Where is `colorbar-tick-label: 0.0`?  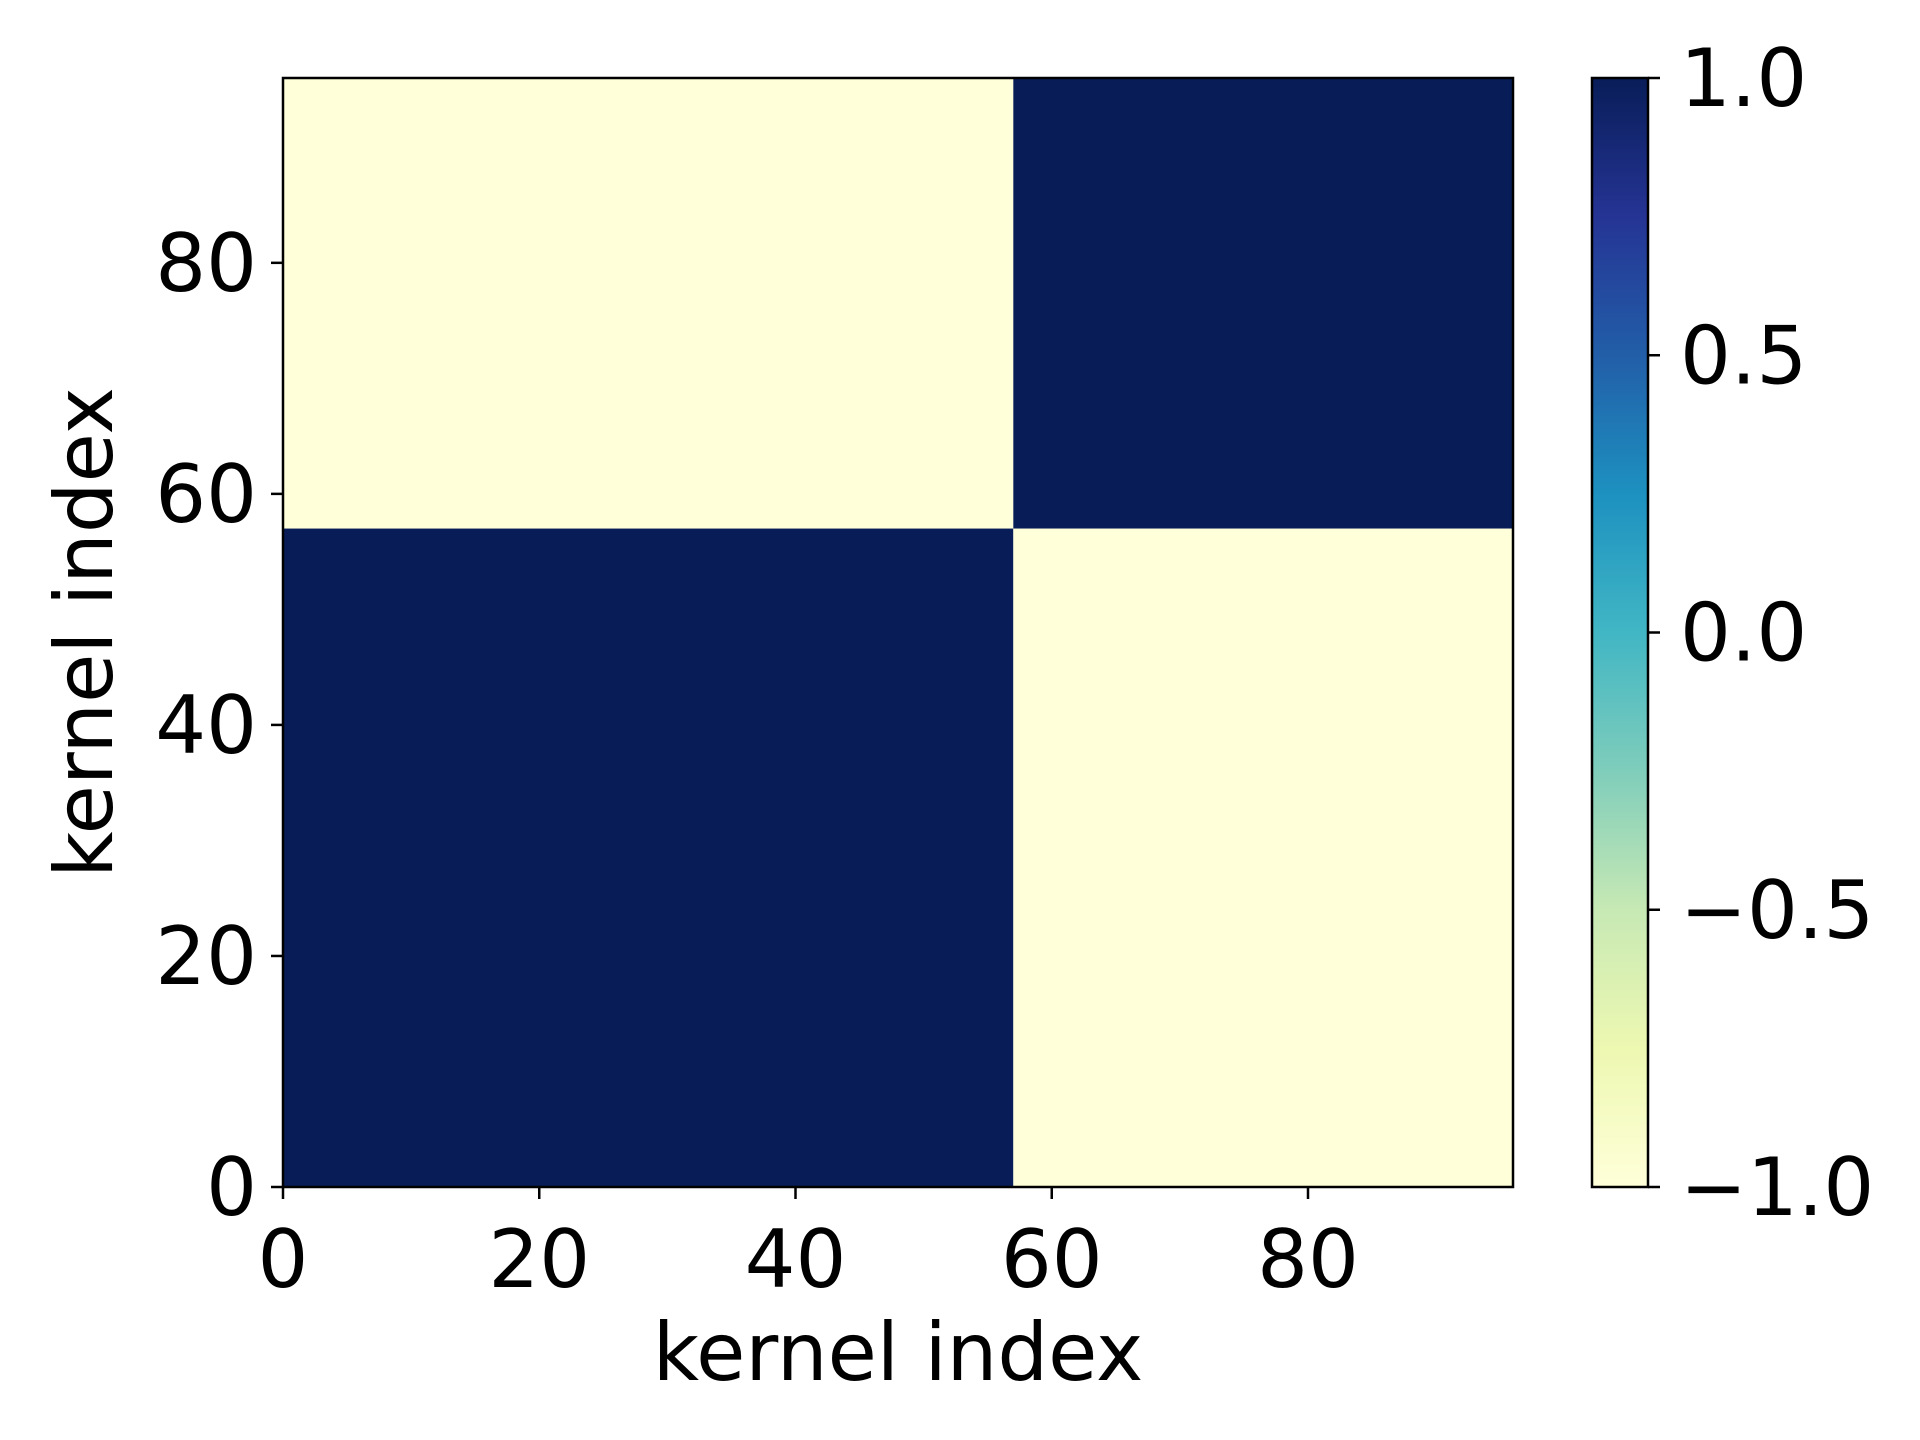
colorbar-tick-label: 0.0 is located at coordinates (1743, 633).